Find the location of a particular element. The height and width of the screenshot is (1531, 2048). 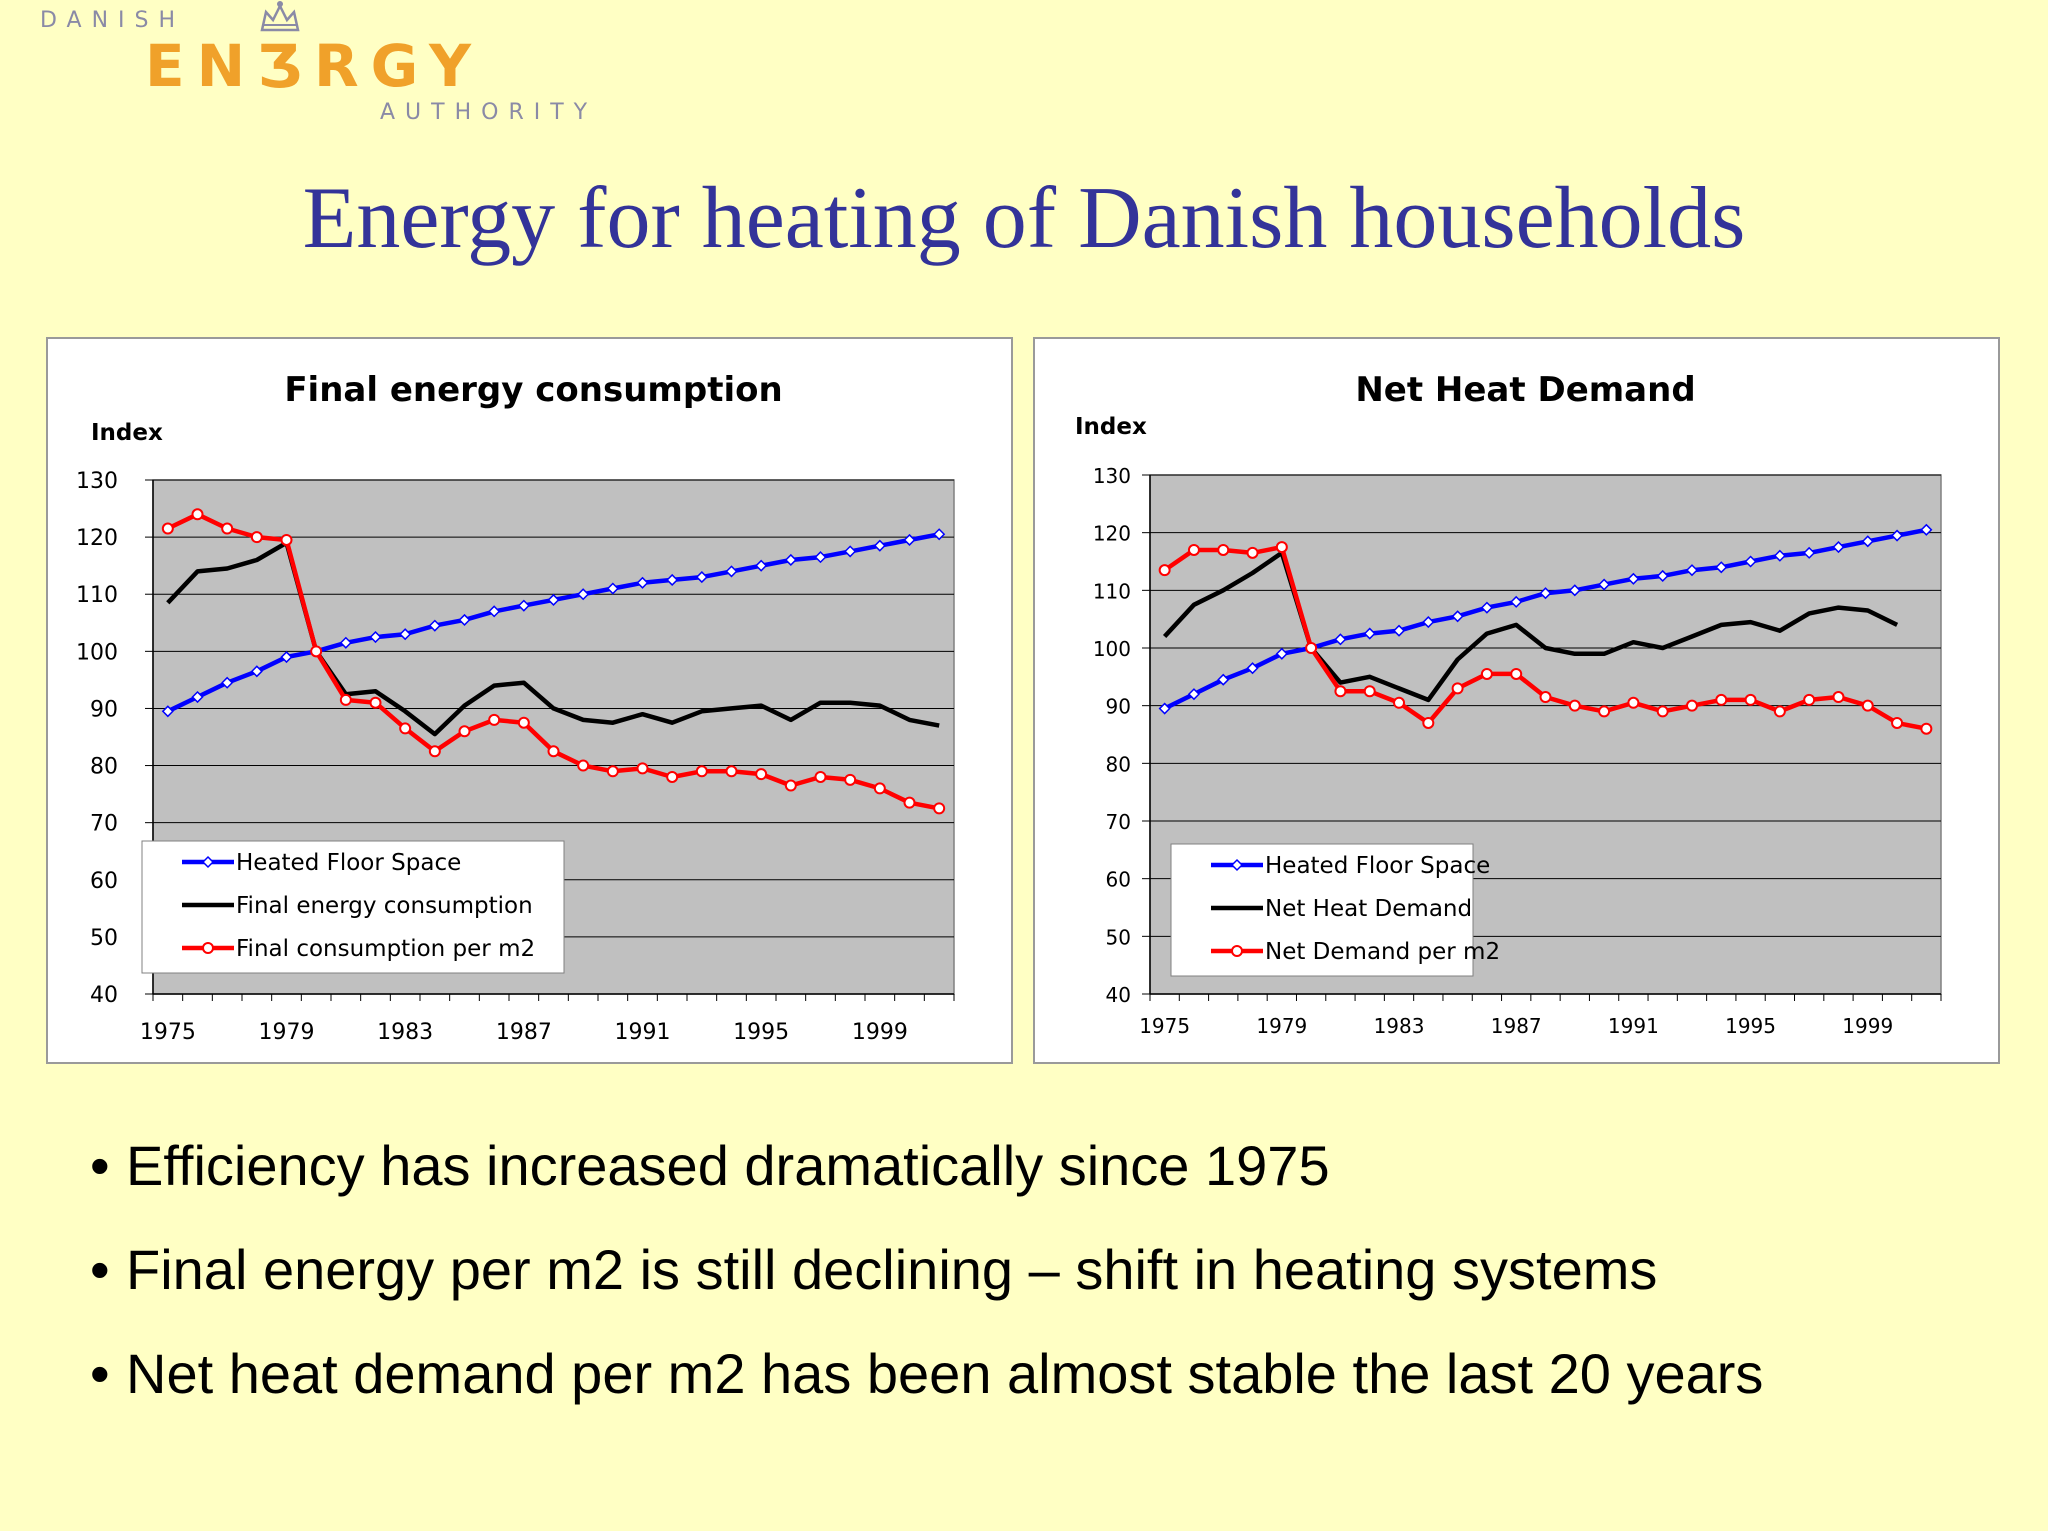

legend-label-net-heat-demand: Net Heat Demand is located at coordinates (1368, 909).